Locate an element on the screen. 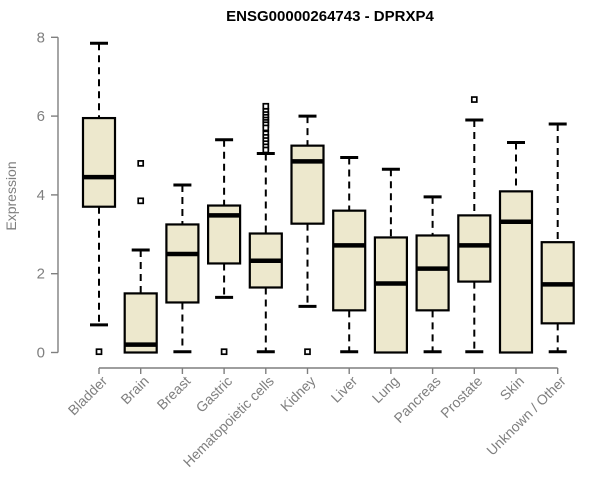  x-category-label-lung: Lung is located at coordinates (385, 389).